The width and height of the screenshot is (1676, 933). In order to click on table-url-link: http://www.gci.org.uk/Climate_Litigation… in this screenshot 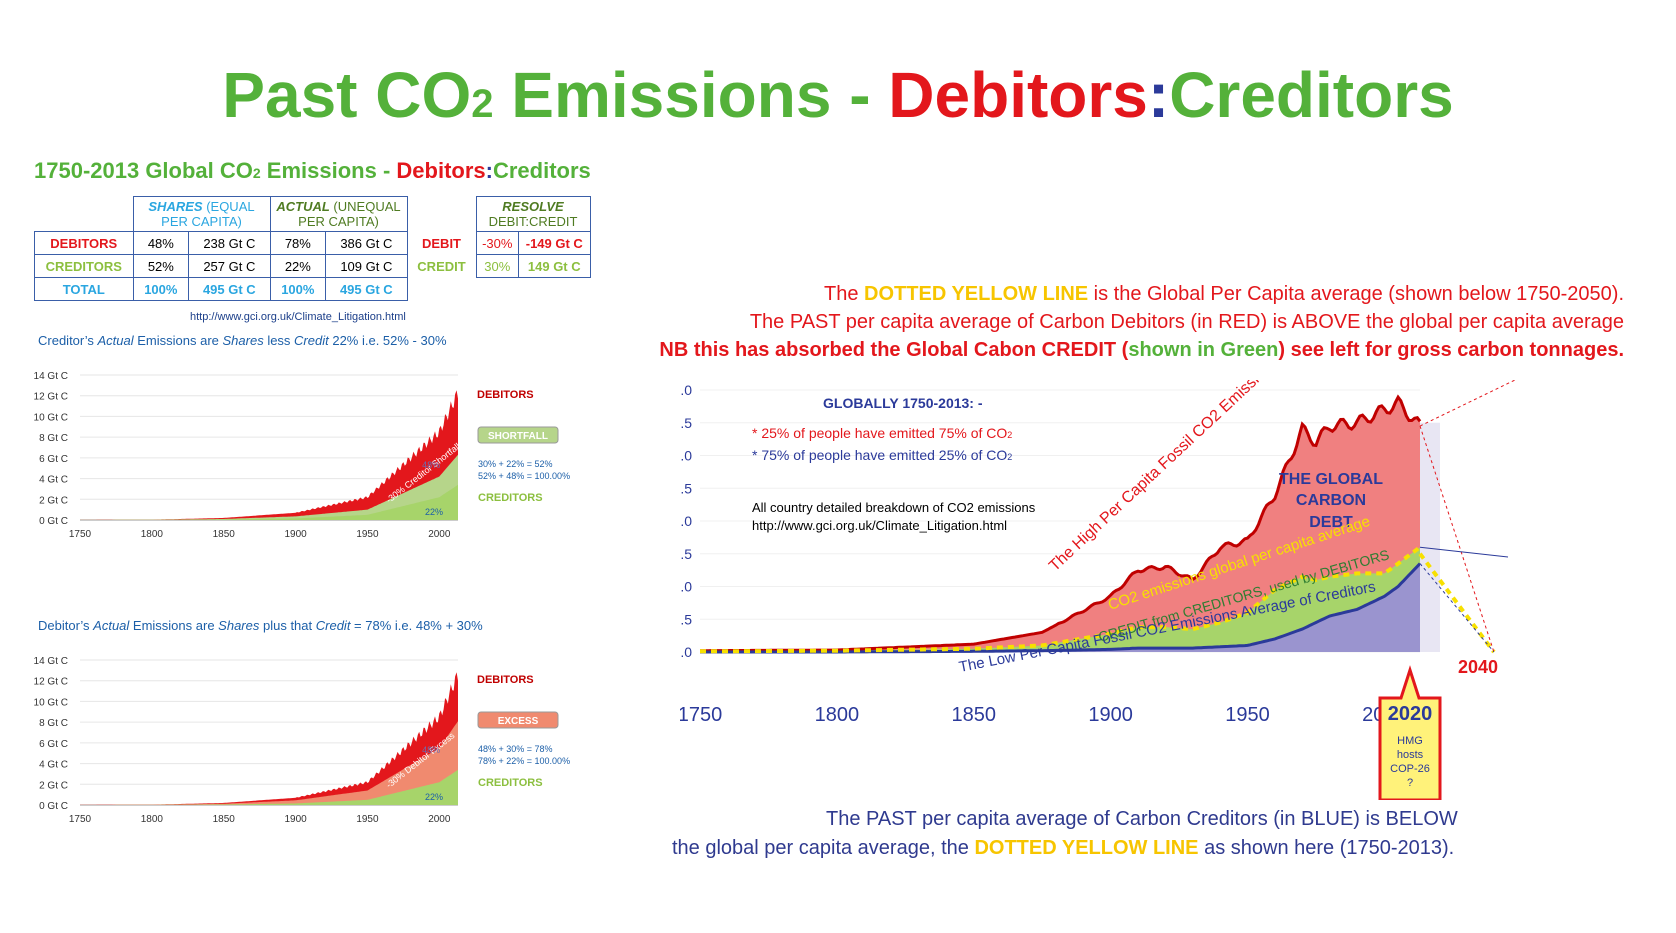, I will do `click(298, 317)`.